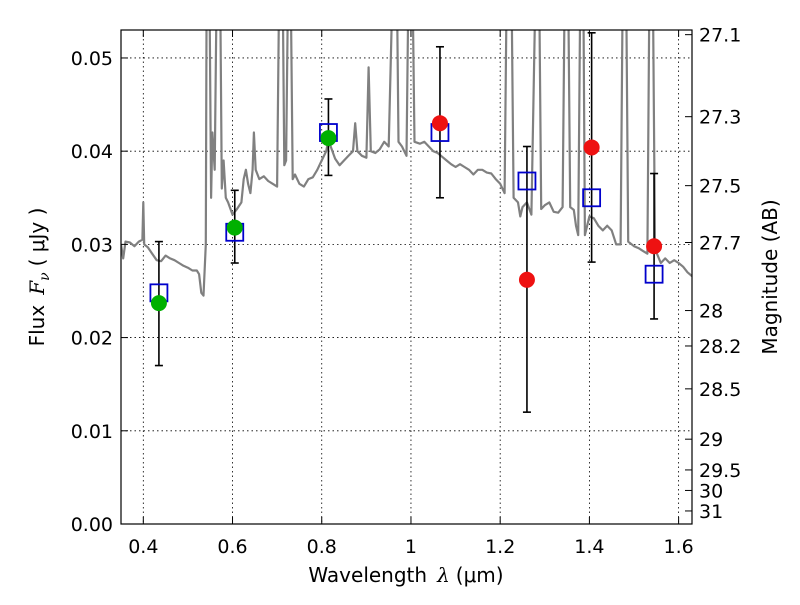 Image resolution: width=800 pixels, height=605 pixels. What do you see at coordinates (405, 575) in the screenshot?
I see `x-axis-title: Wavelength λ (μm)` at bounding box center [405, 575].